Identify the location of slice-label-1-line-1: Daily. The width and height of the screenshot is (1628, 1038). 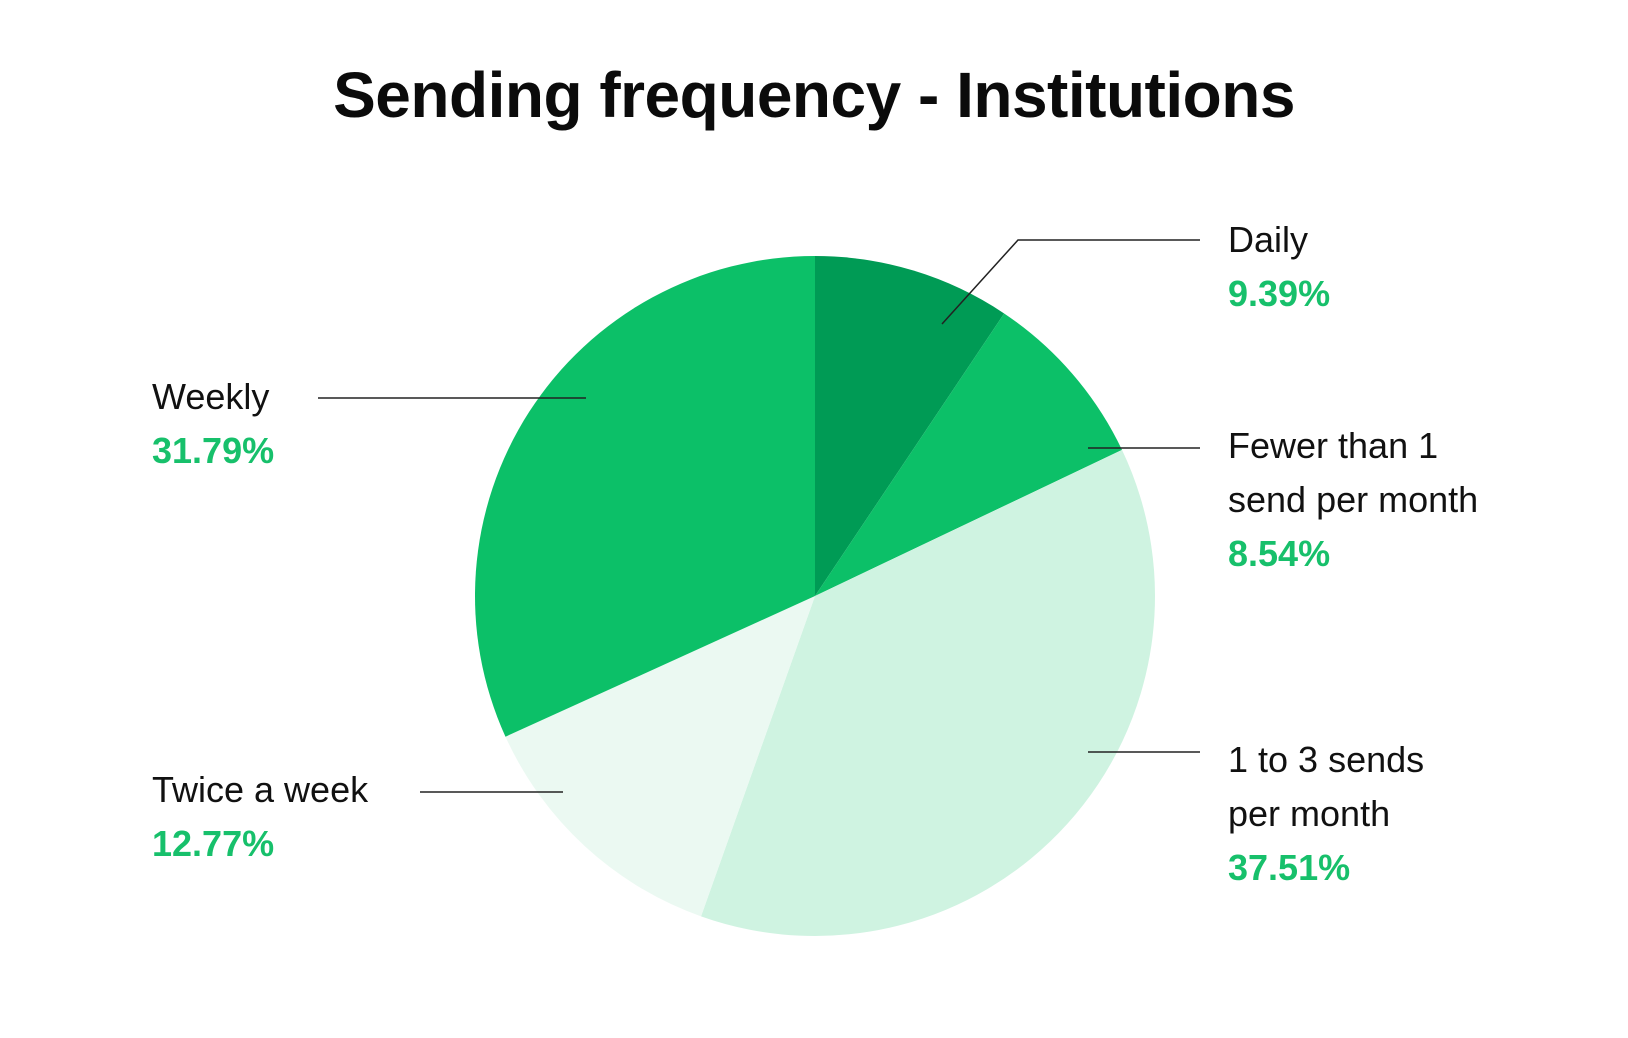
(1268, 239).